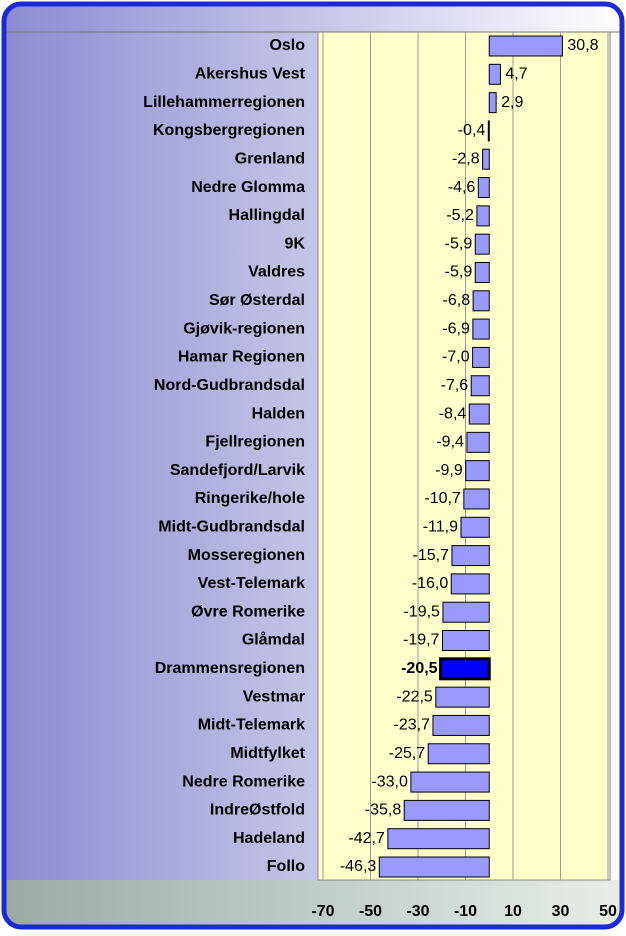  I want to click on category-label: Nedre Romerike, so click(243, 781).